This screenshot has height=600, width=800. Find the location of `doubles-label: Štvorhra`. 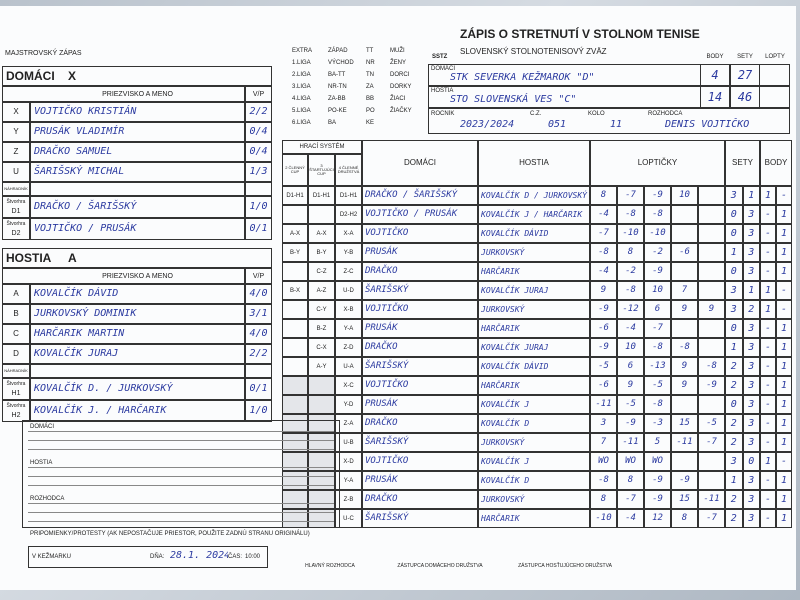

doubles-label: Štvorhra is located at coordinates (16, 201).